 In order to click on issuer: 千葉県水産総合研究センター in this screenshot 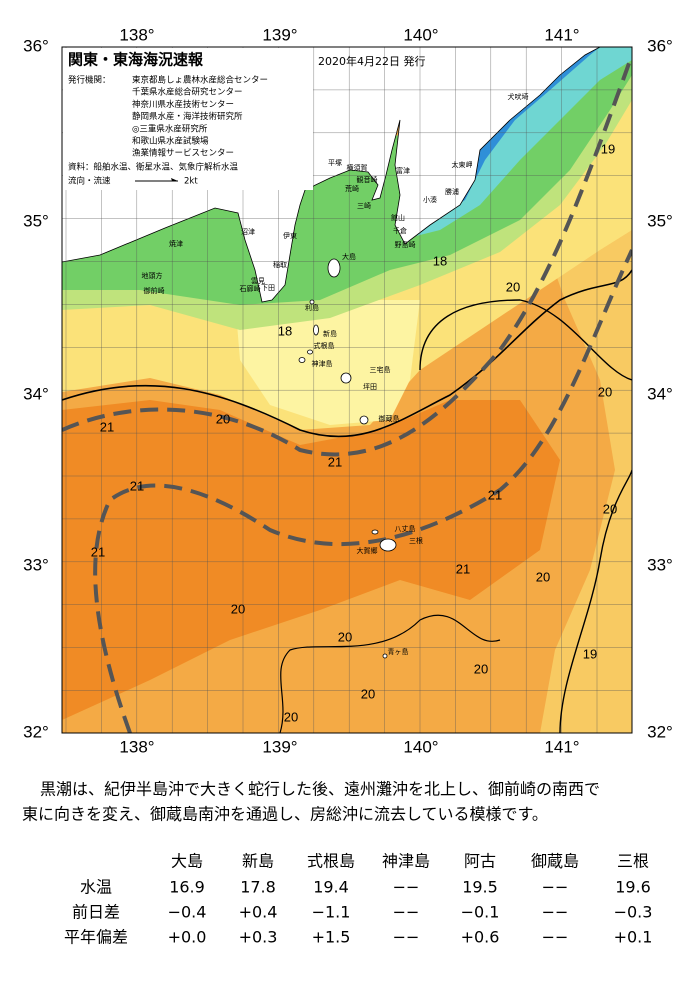, I will do `click(187, 92)`.